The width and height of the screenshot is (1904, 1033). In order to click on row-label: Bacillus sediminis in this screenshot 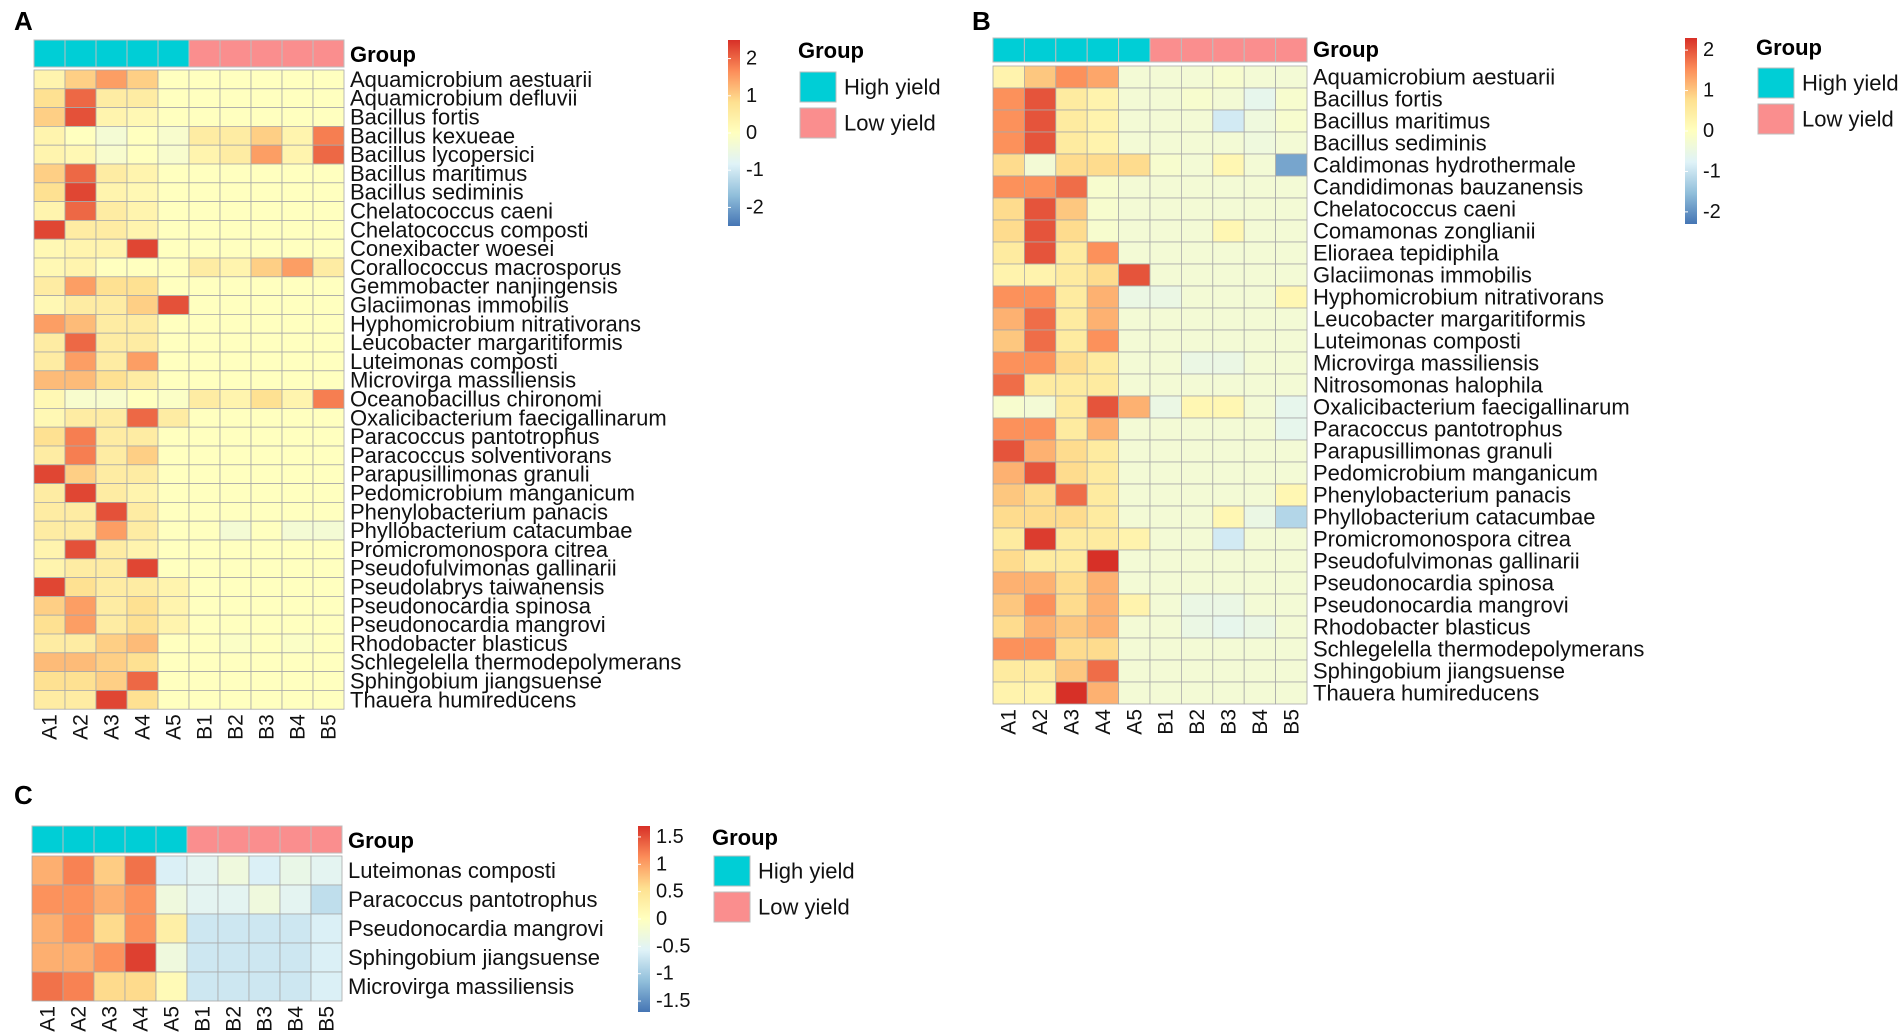, I will do `click(437, 192)`.